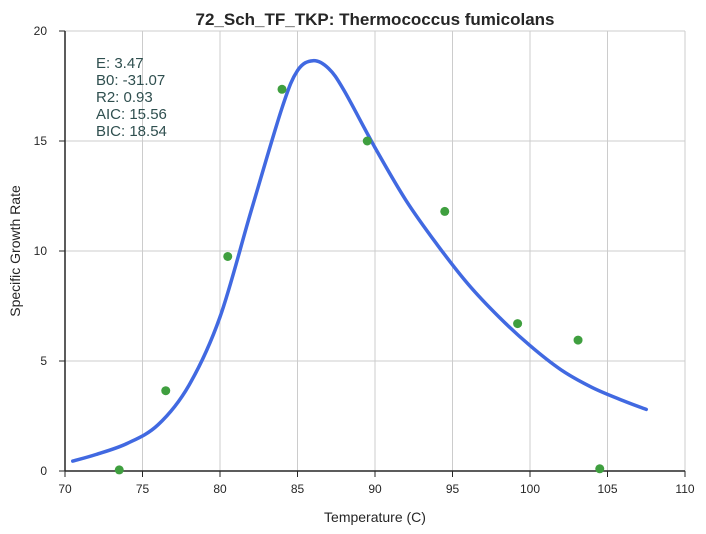 This screenshot has width=706, height=534. I want to click on x-tick-label: 85, so click(298, 489).